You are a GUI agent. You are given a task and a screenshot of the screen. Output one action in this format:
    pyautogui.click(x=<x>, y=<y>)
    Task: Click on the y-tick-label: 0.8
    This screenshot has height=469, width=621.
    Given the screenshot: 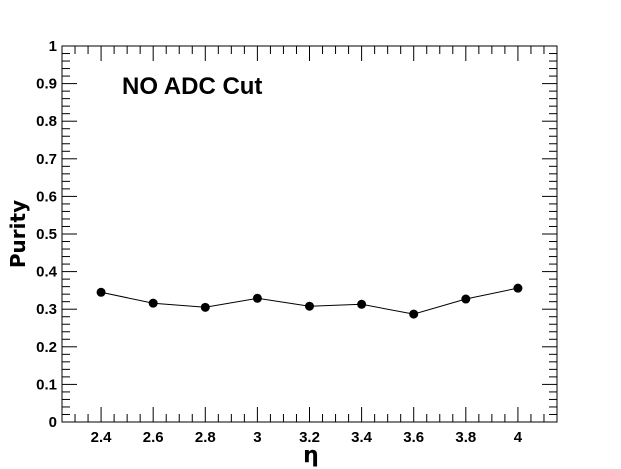 What is the action you would take?
    pyautogui.click(x=46, y=121)
    